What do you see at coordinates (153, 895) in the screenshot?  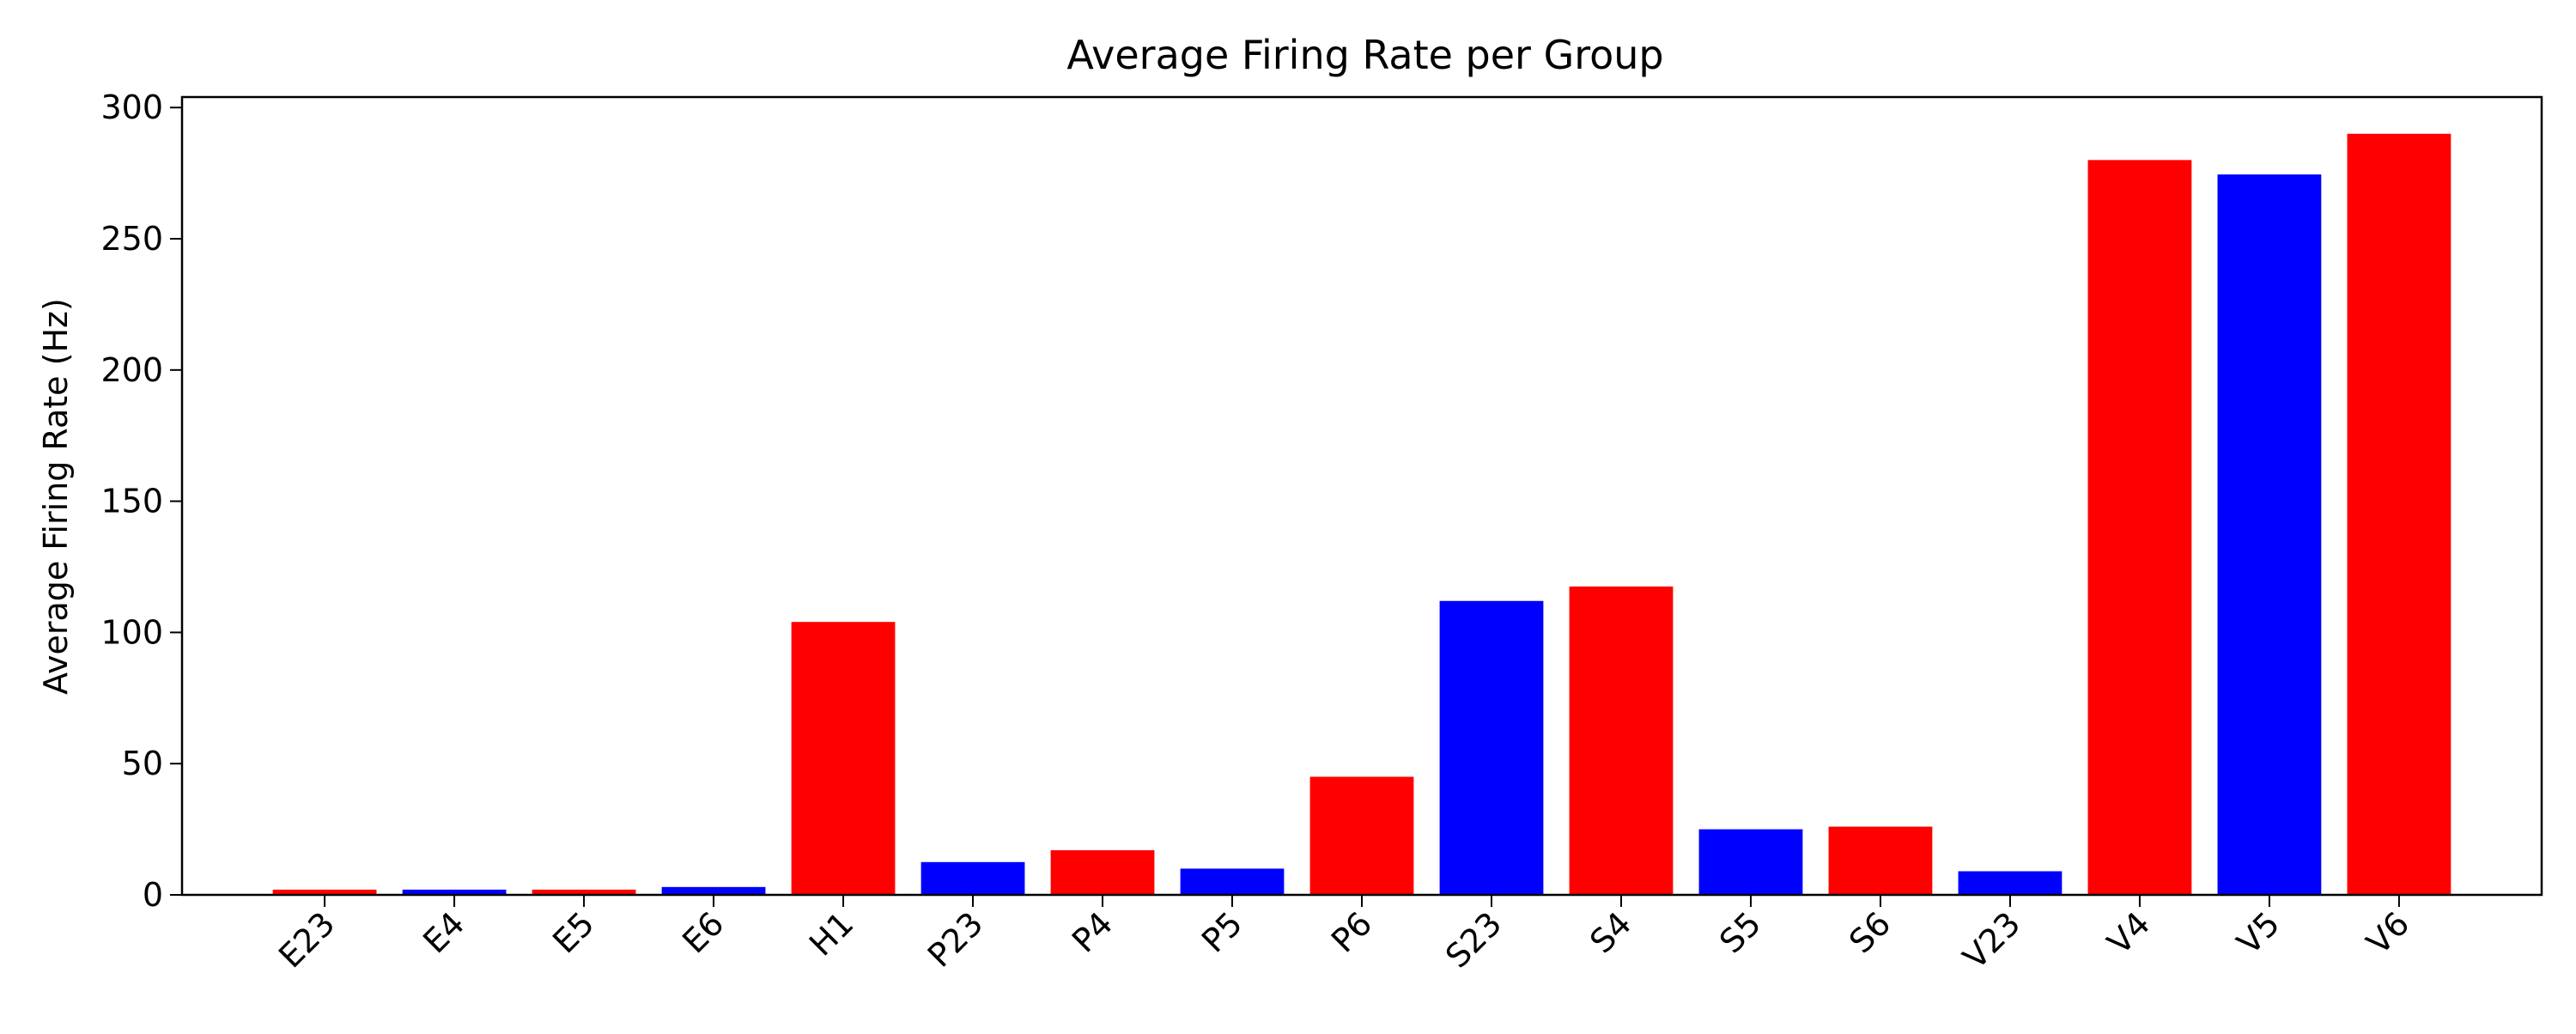 I see `y-tick-label: 0` at bounding box center [153, 895].